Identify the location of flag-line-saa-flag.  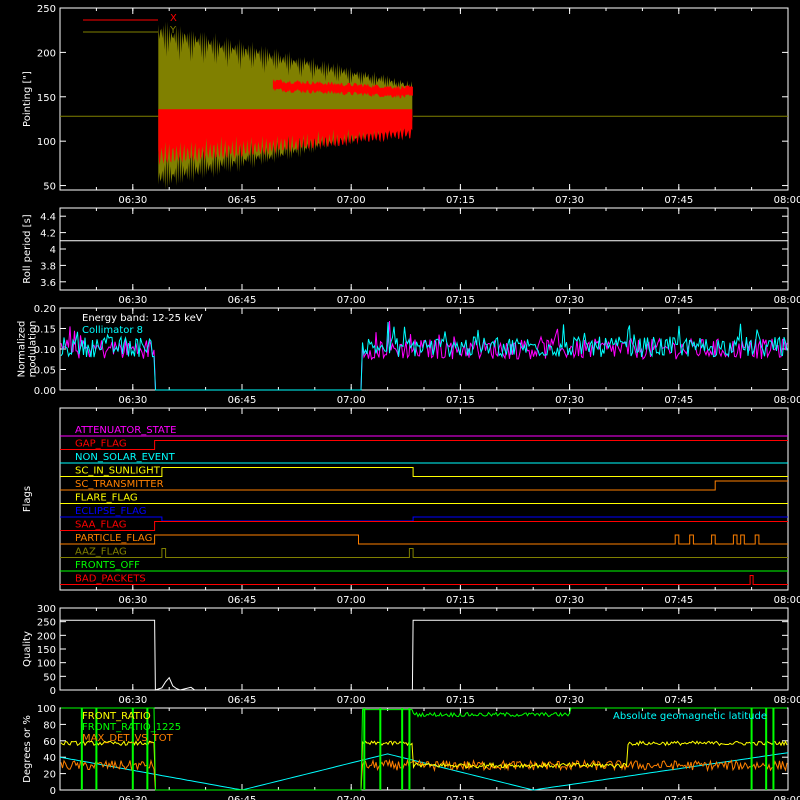
(424, 526).